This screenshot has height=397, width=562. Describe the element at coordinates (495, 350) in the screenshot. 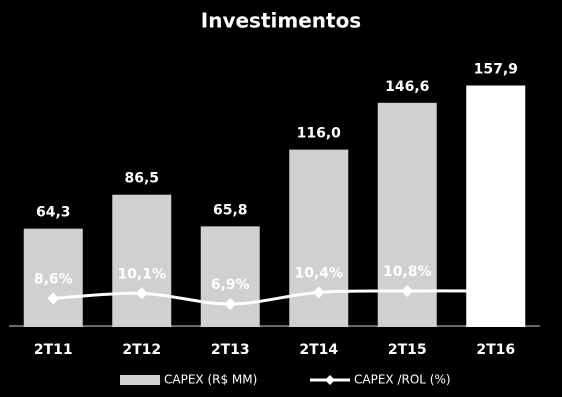

I see `x-tick-label: 2T16` at that location.